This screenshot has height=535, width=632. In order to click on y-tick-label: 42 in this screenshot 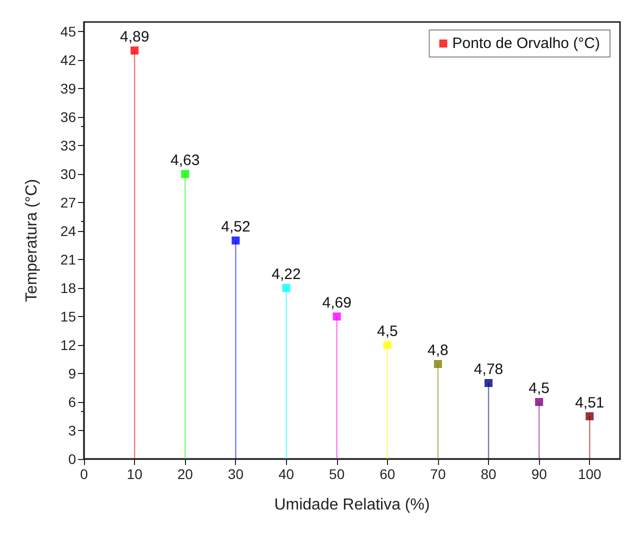, I will do `click(68, 60)`.